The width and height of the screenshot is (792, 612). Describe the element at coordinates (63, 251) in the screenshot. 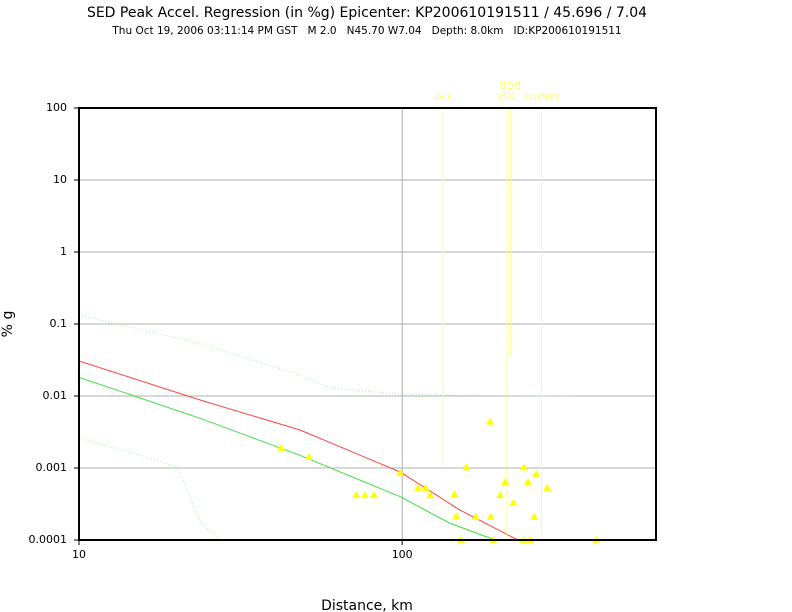

I see `y-tick-label: 1` at that location.